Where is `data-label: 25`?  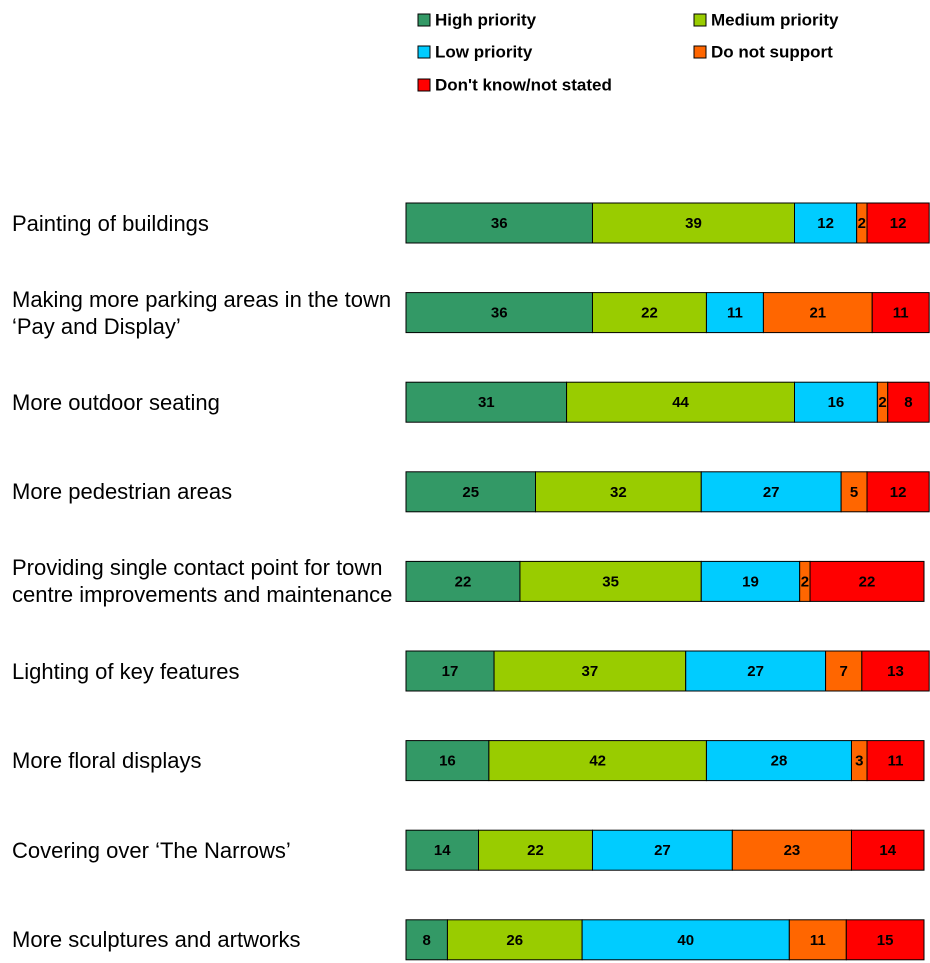 data-label: 25 is located at coordinates (470, 492).